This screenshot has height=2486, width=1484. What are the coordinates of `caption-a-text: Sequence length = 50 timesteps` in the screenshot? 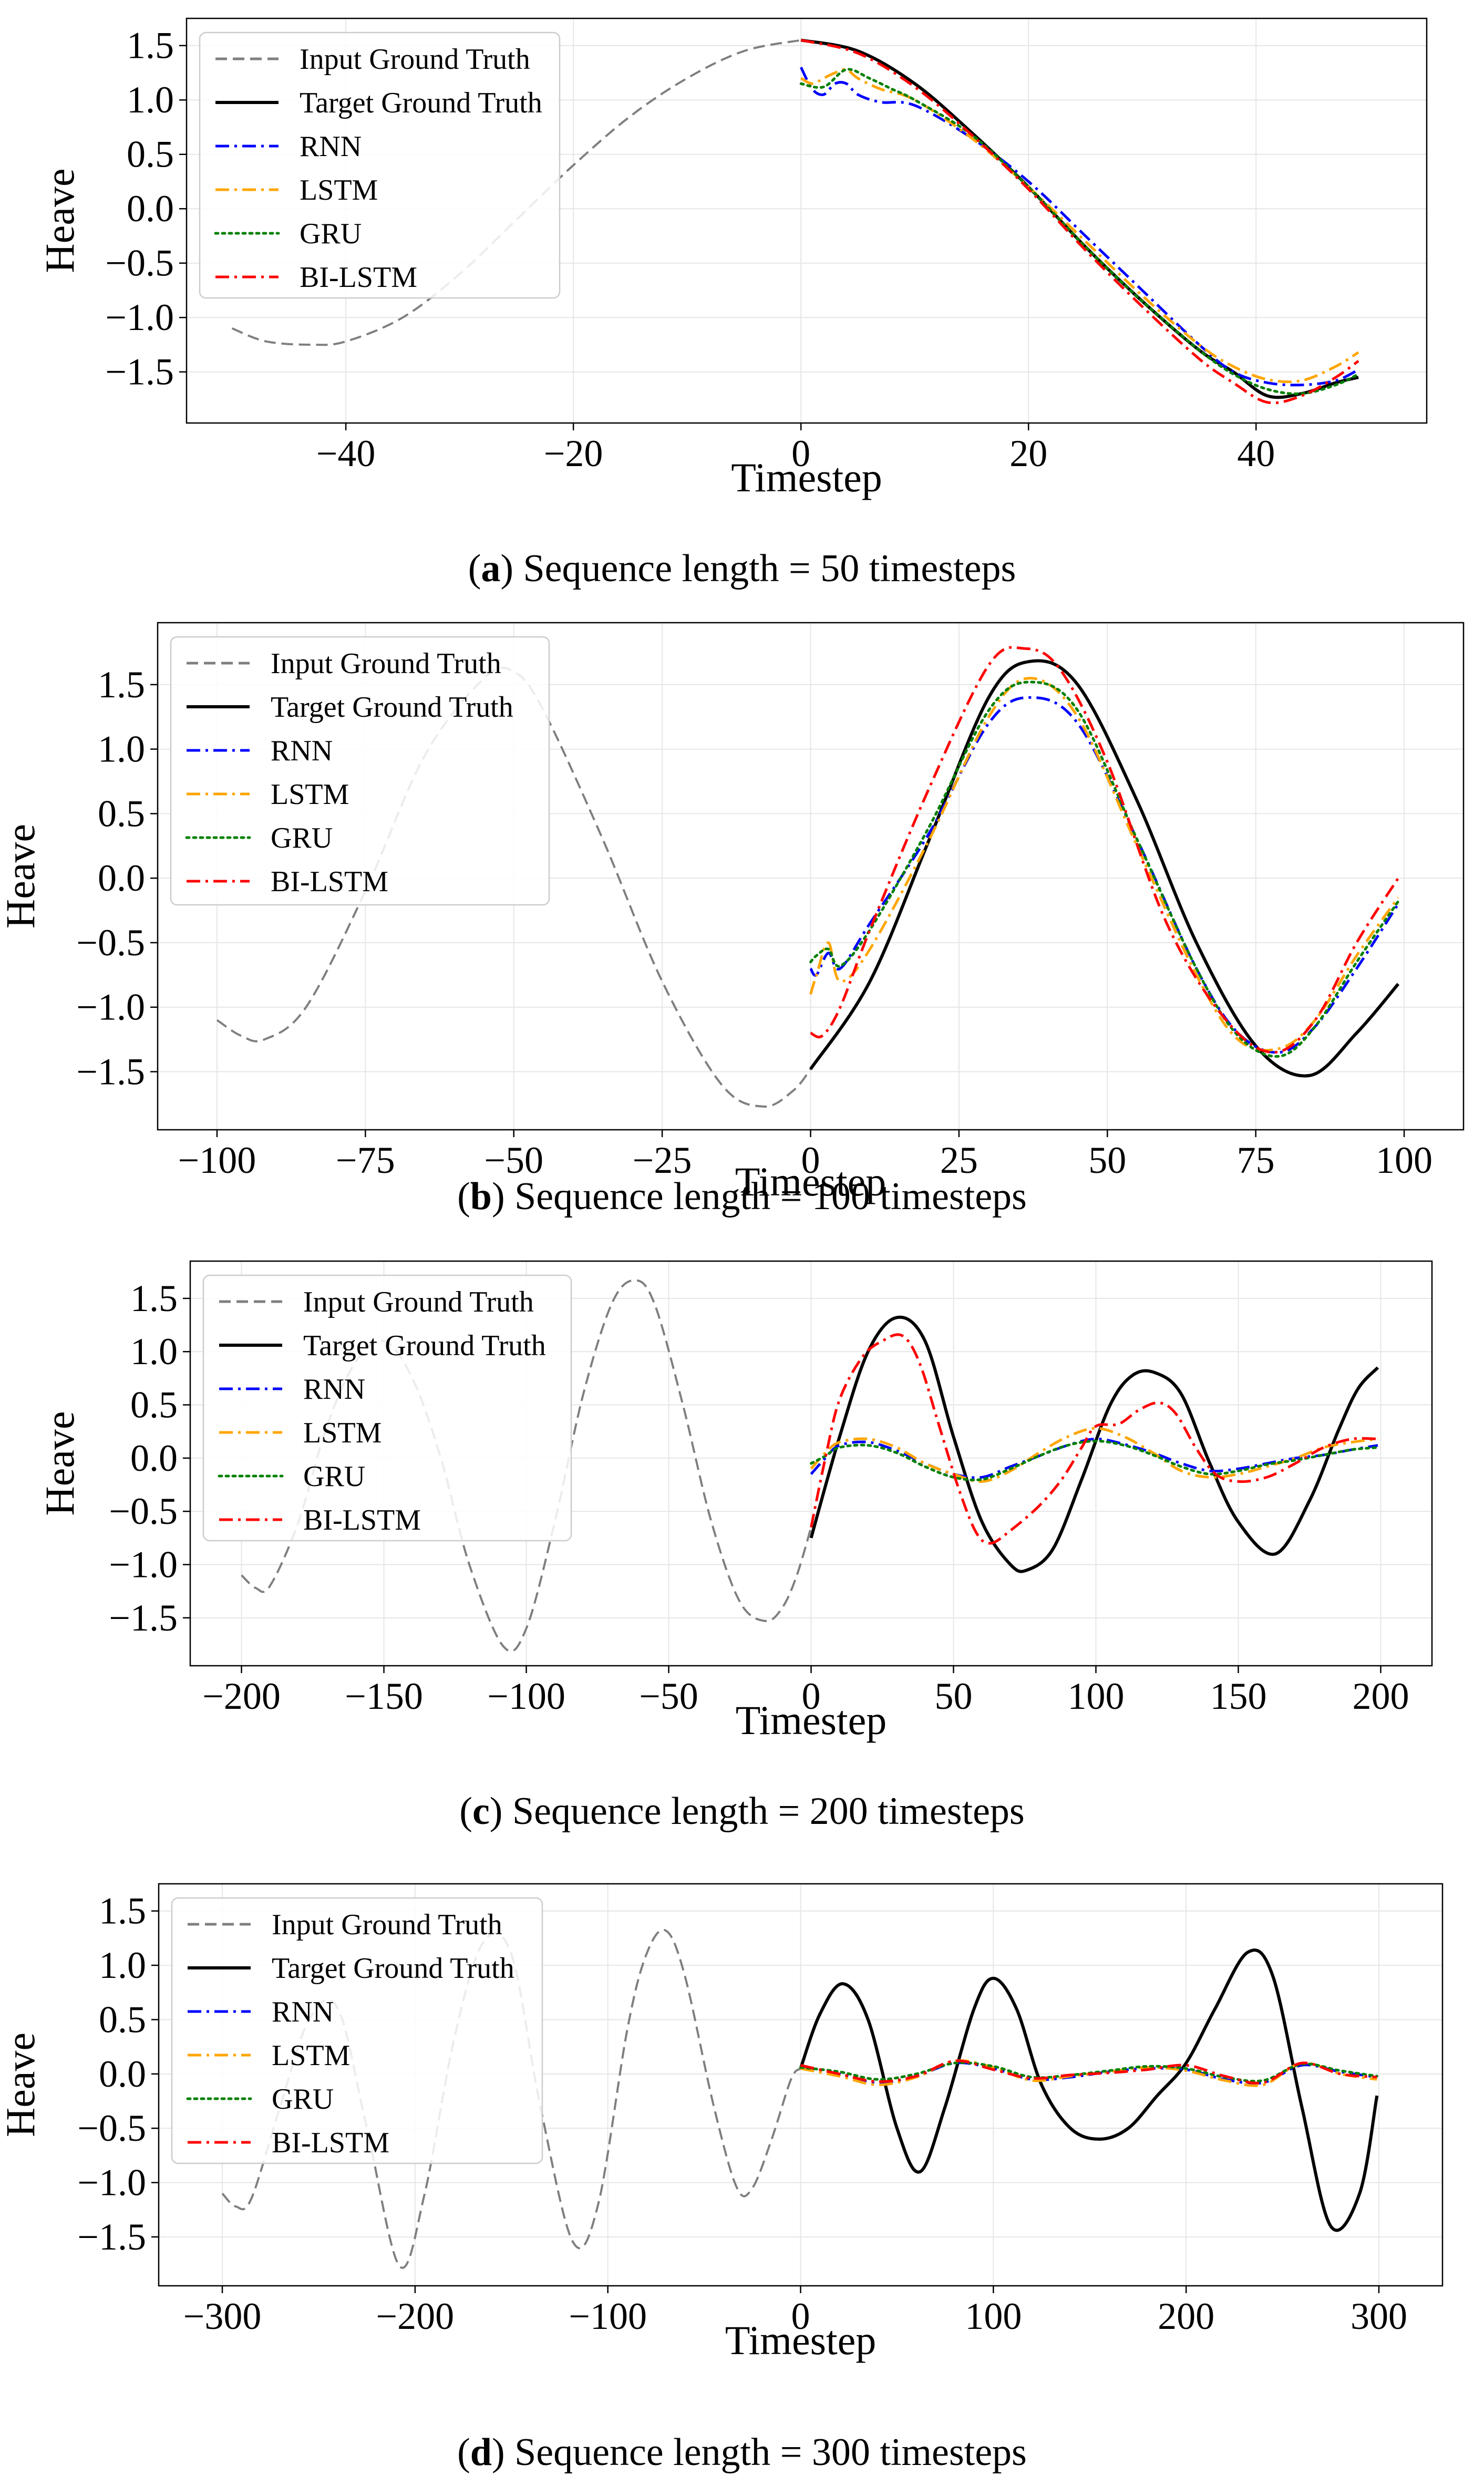 It's located at (769, 568).